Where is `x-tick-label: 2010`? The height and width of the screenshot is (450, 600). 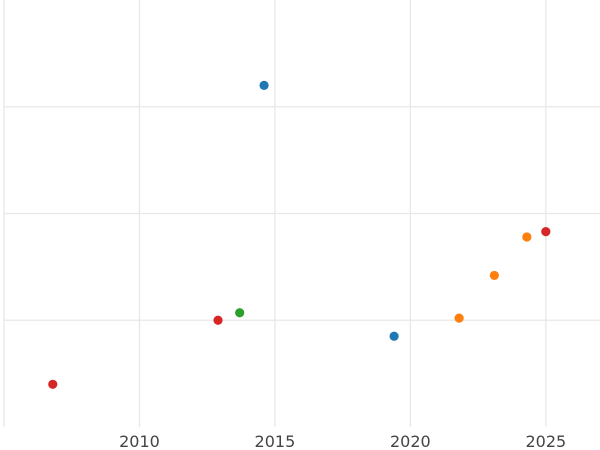 x-tick-label: 2010 is located at coordinates (139, 441).